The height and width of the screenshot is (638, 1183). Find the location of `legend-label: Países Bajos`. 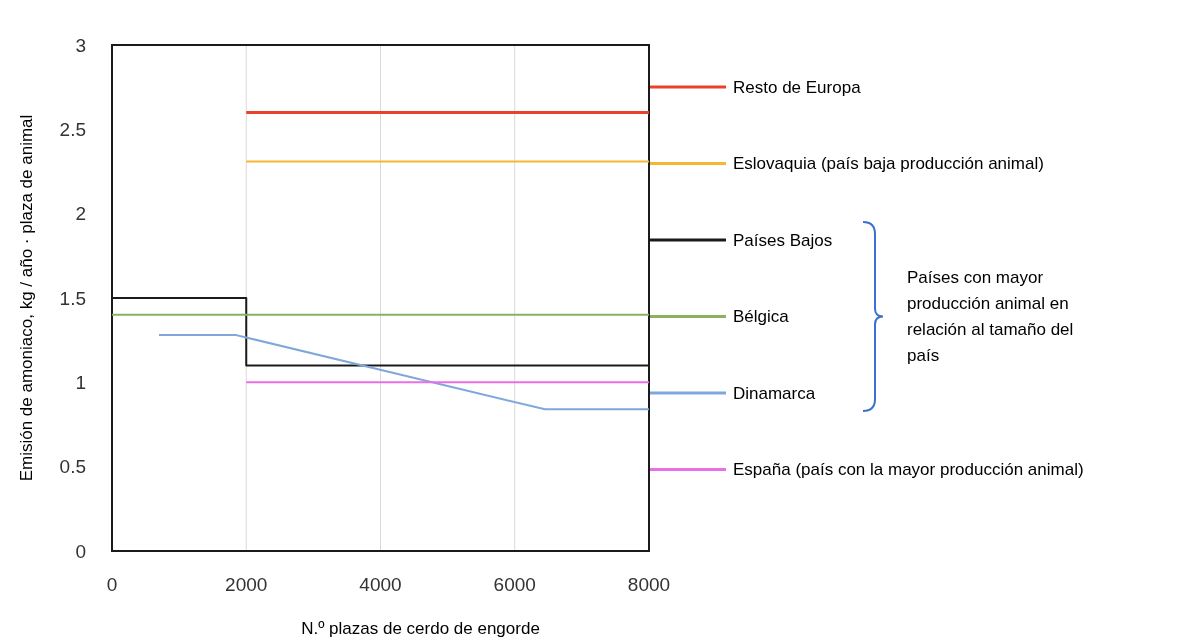

legend-label: Países Bajos is located at coordinates (783, 240).